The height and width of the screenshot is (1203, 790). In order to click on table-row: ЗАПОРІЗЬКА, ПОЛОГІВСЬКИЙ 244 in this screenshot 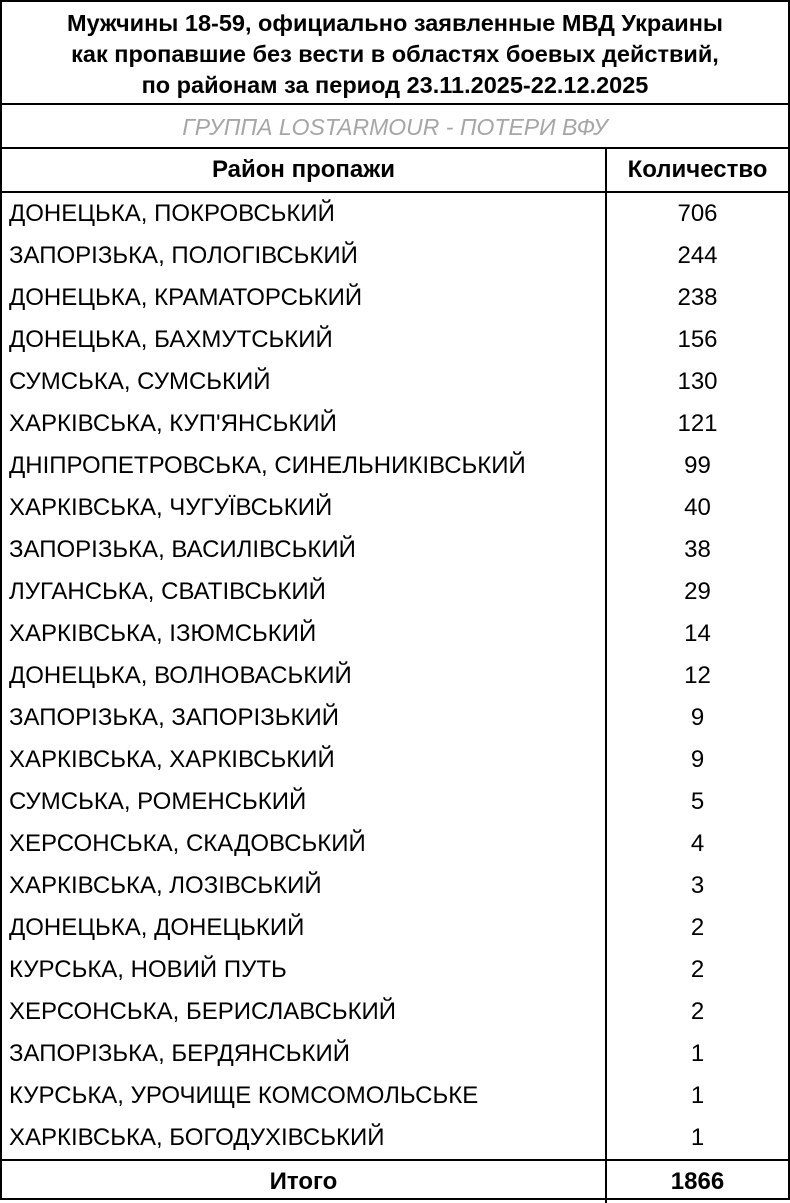, I will do `click(395, 256)`.